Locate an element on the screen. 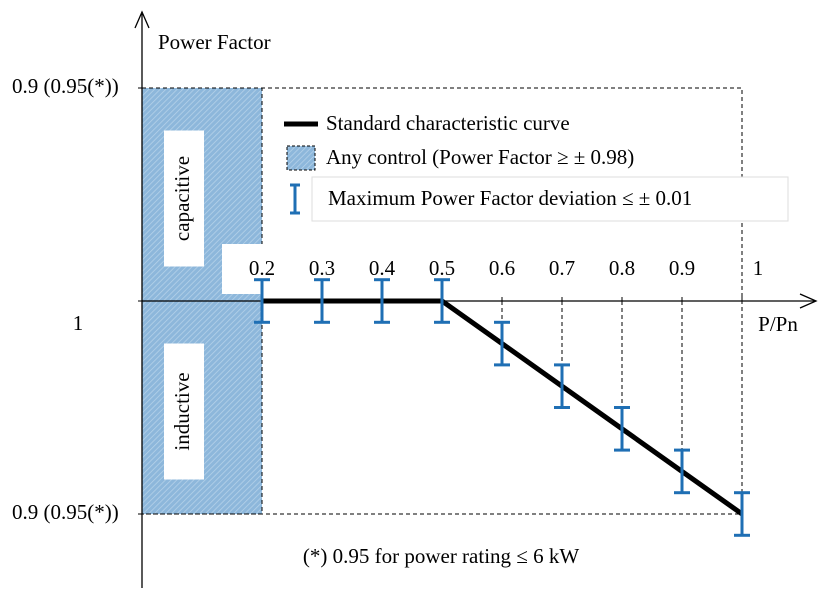 This screenshot has width=819, height=591. legend-label: Maximum Power Factor deviation ≤ ± 0.01 is located at coordinates (510, 198).